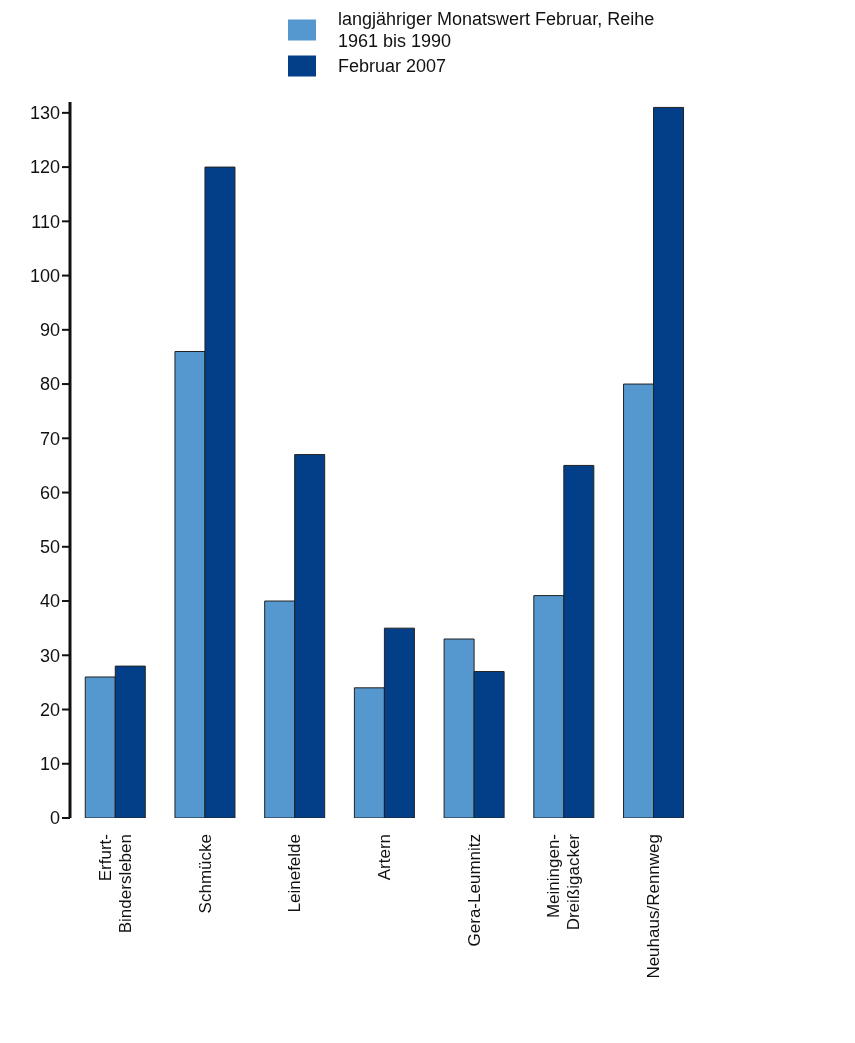  Describe the element at coordinates (497, 30) in the screenshot. I see `legend-label: langjähriger Monatswert Februar, Reihe 1961 bis 1990` at that location.